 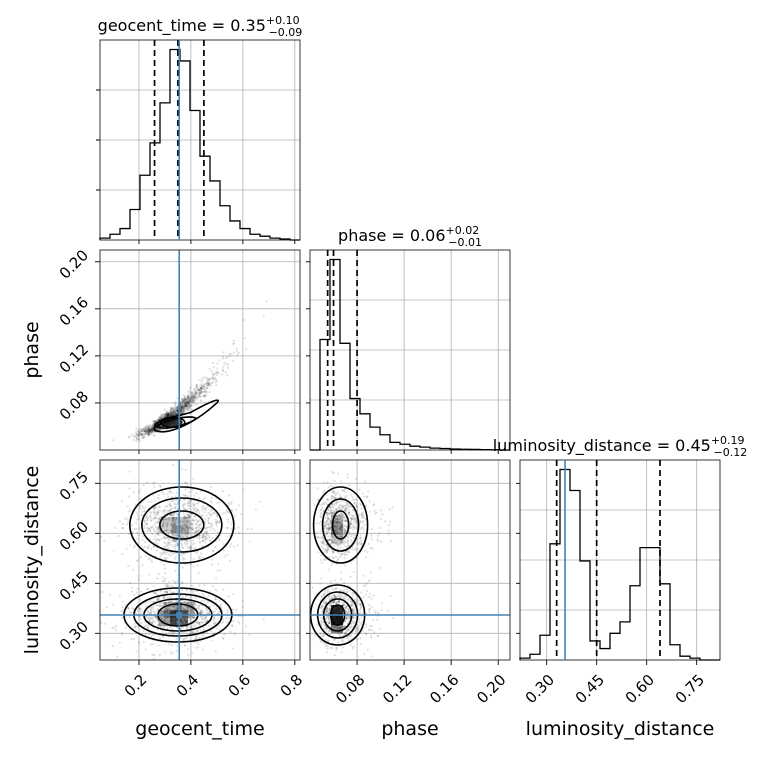 I want to click on y-tick-label: 0.60, so click(x=74, y=536).